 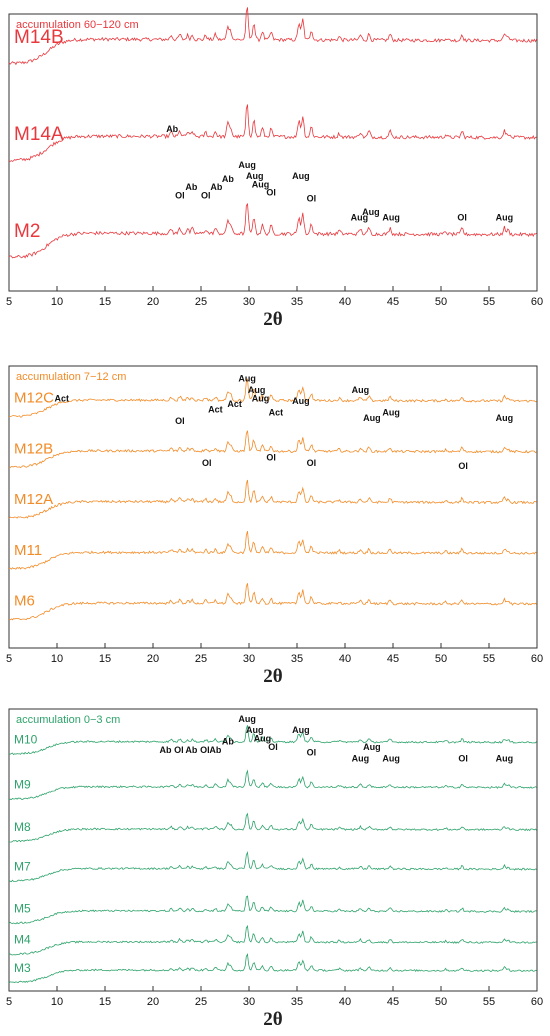 What do you see at coordinates (24, 601) in the screenshot?
I see `series-label-m6: M6` at bounding box center [24, 601].